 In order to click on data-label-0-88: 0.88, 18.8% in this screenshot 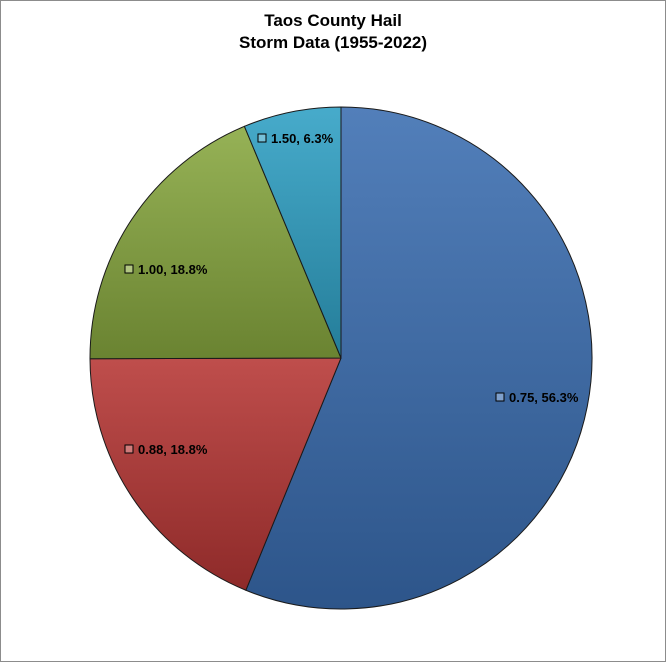, I will do `click(166, 449)`.